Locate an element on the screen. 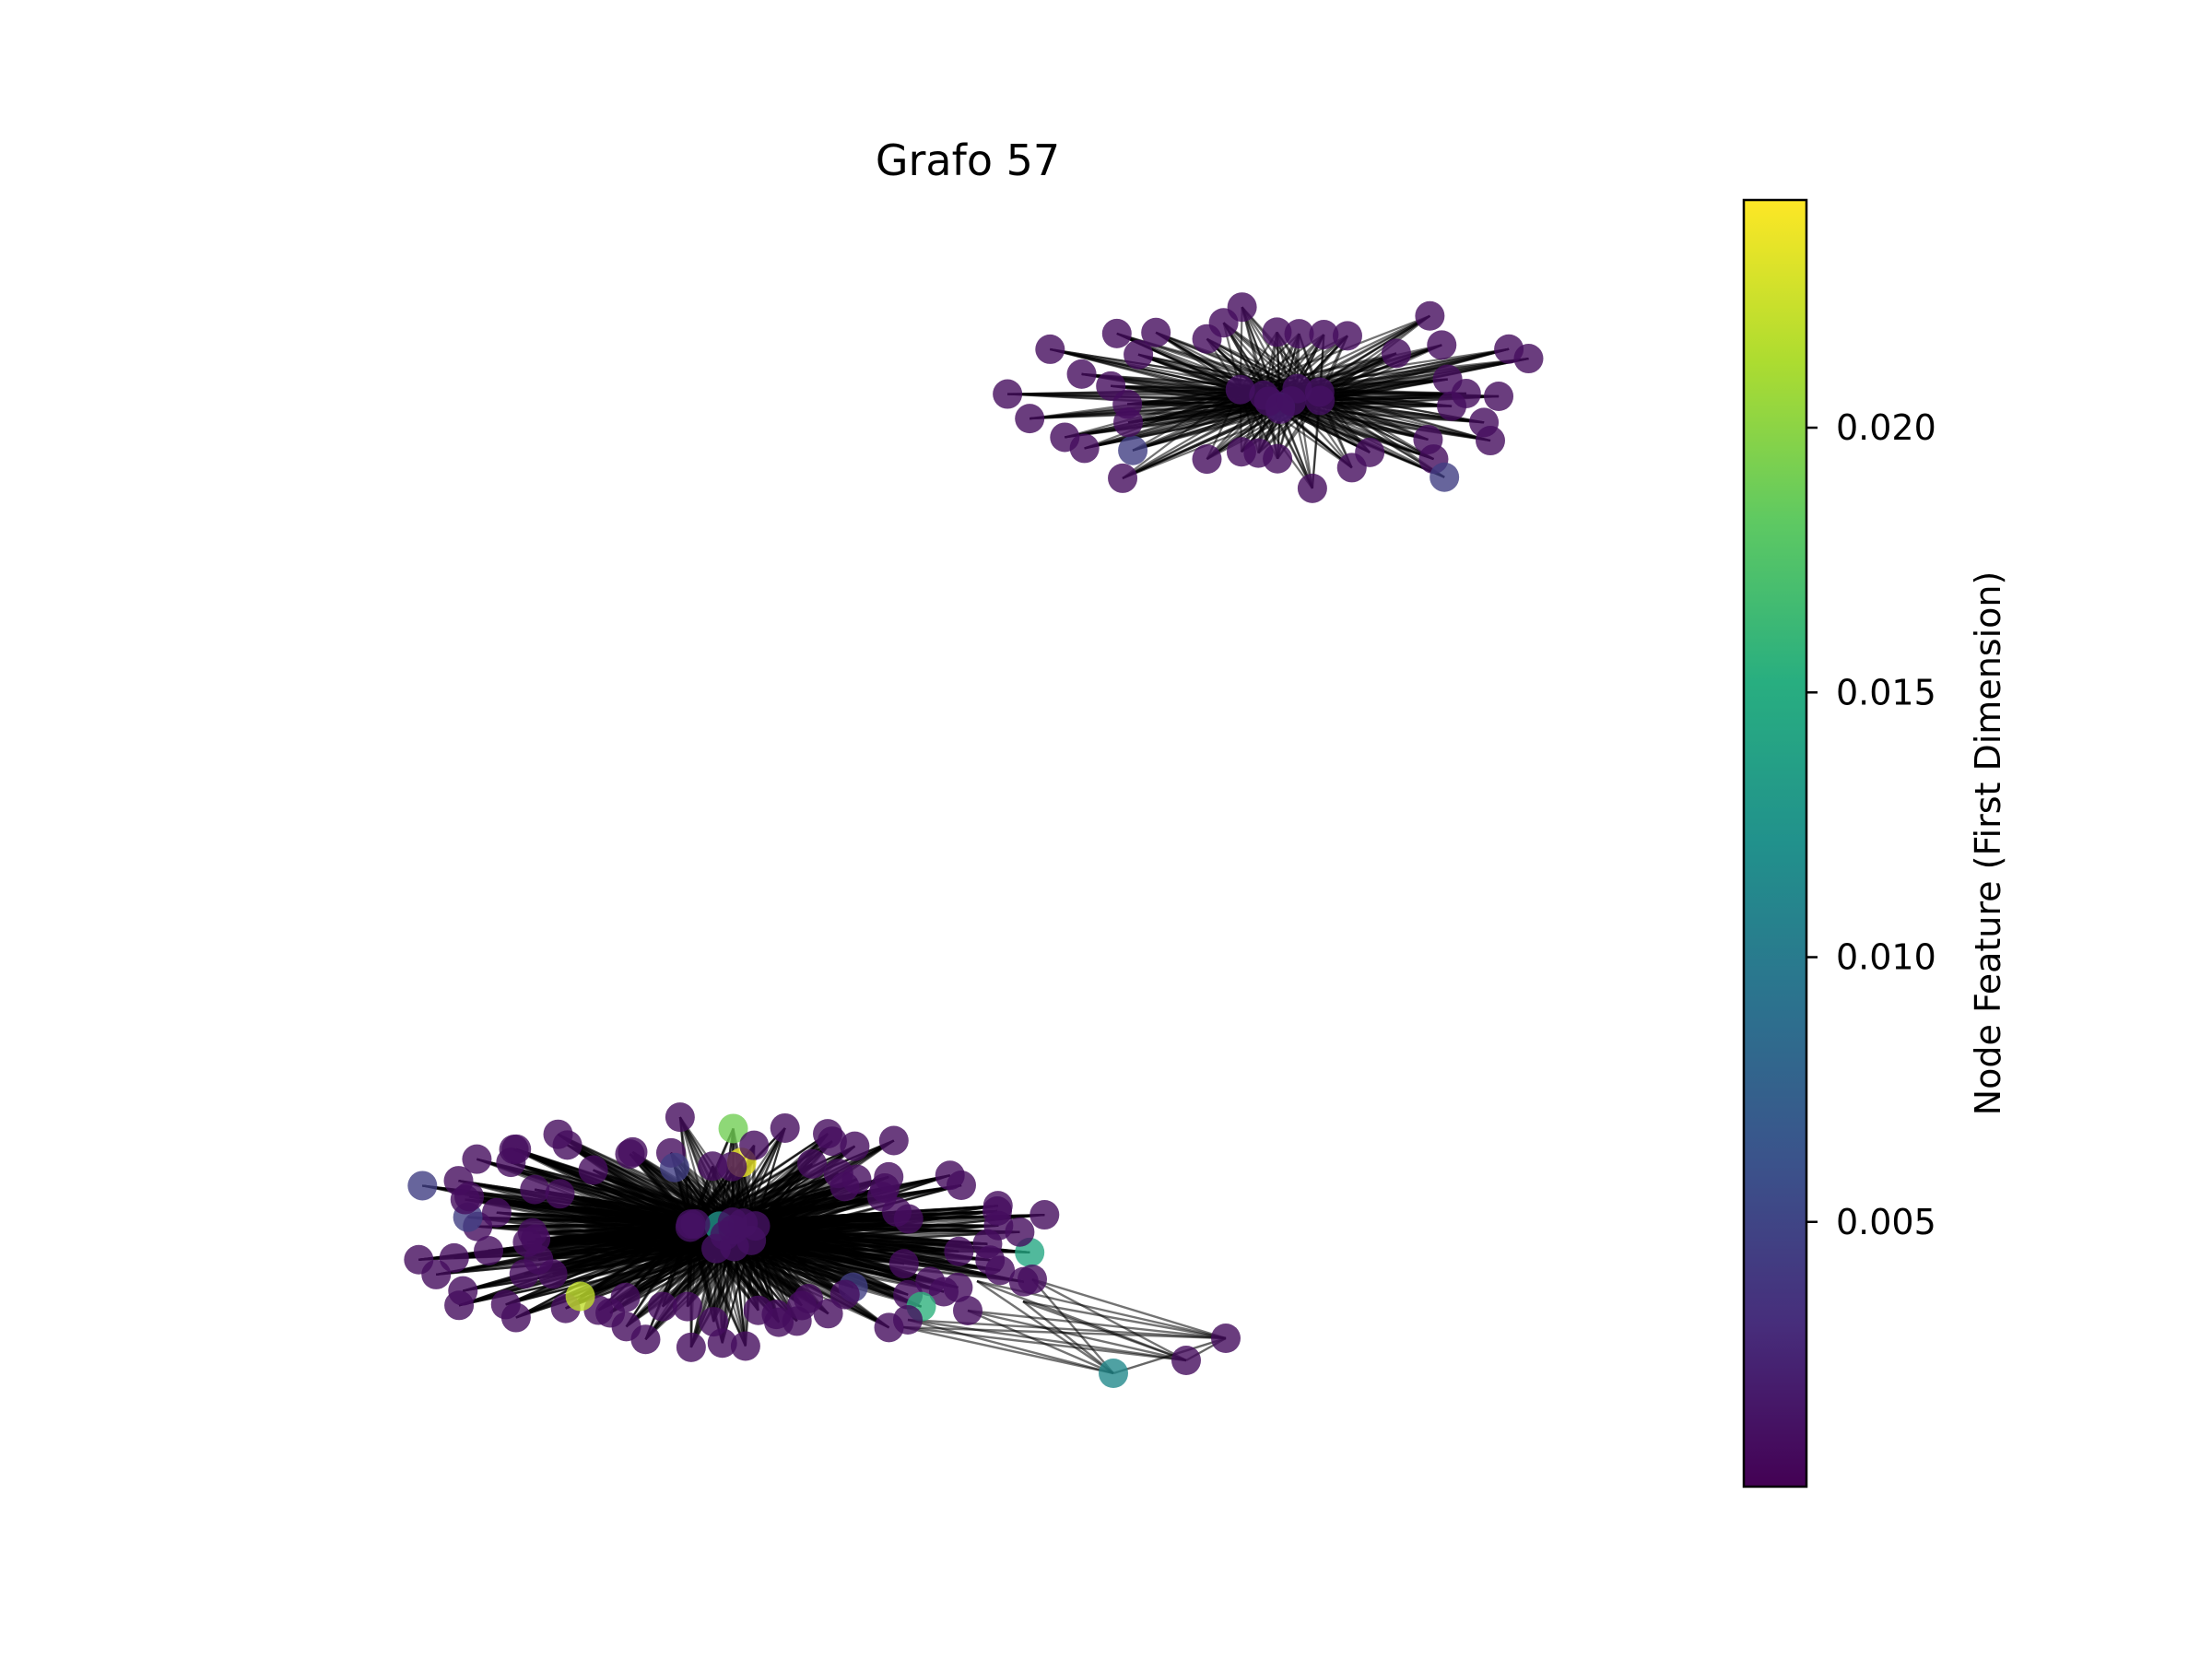 The width and height of the screenshot is (2212, 1659). colorbar-ticks: 0.005 0.010 0.015 0.020 is located at coordinates (1871, 824).